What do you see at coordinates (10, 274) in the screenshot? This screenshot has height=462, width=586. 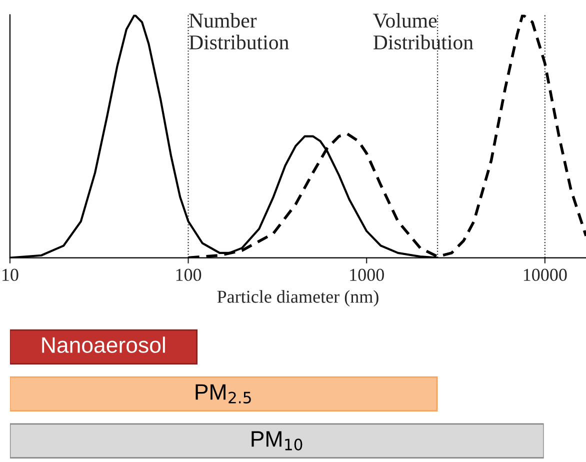 I see `x-tick-label: 10` at bounding box center [10, 274].